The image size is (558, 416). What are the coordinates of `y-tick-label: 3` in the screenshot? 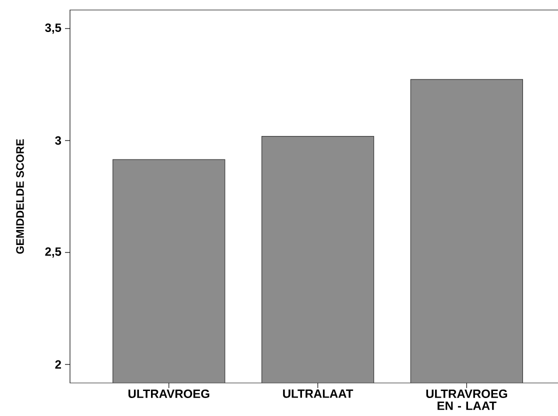 It's located at (58, 140).